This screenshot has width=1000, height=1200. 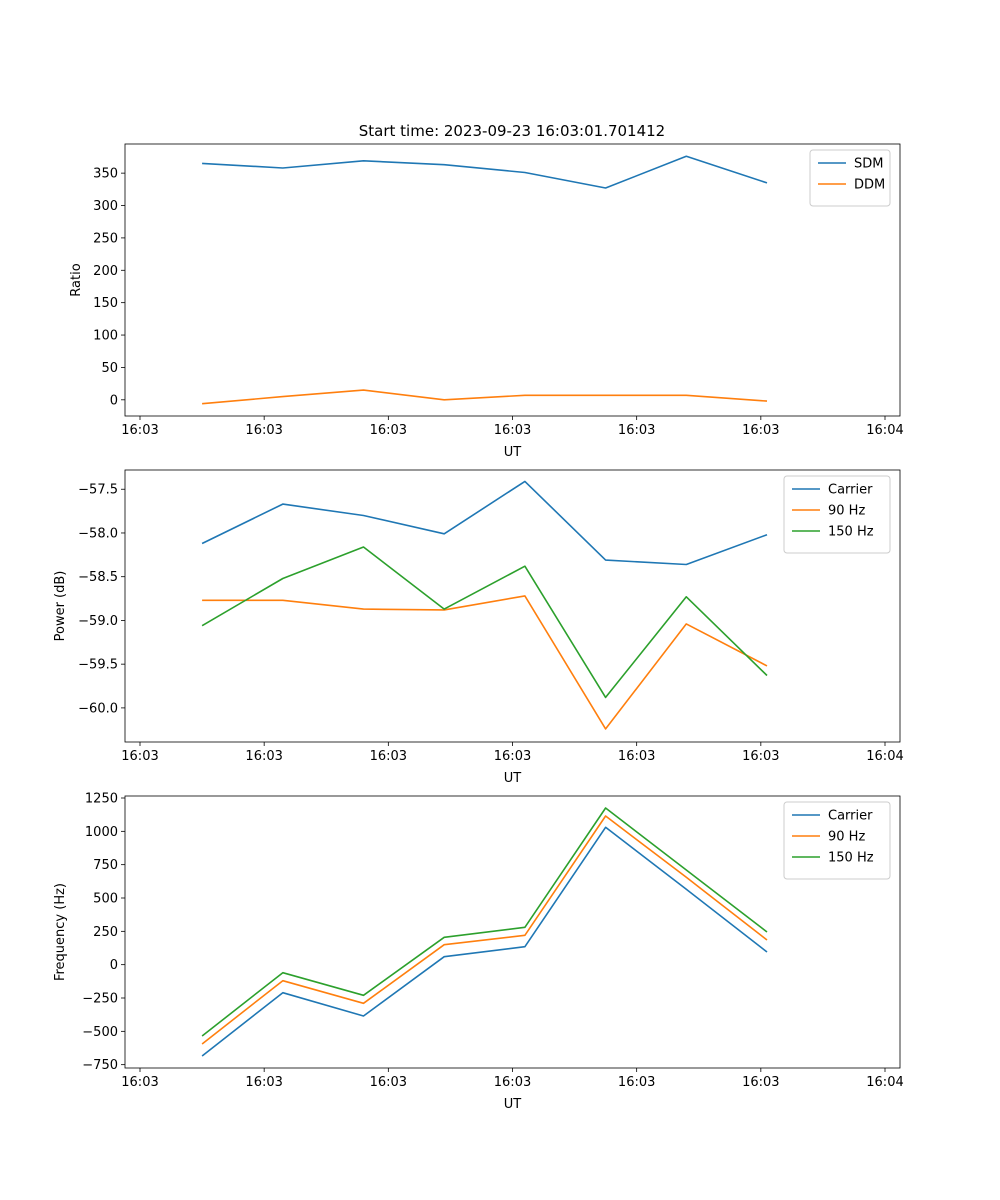 What do you see at coordinates (105, 271) in the screenshot?
I see `y-tick-label: 200` at bounding box center [105, 271].